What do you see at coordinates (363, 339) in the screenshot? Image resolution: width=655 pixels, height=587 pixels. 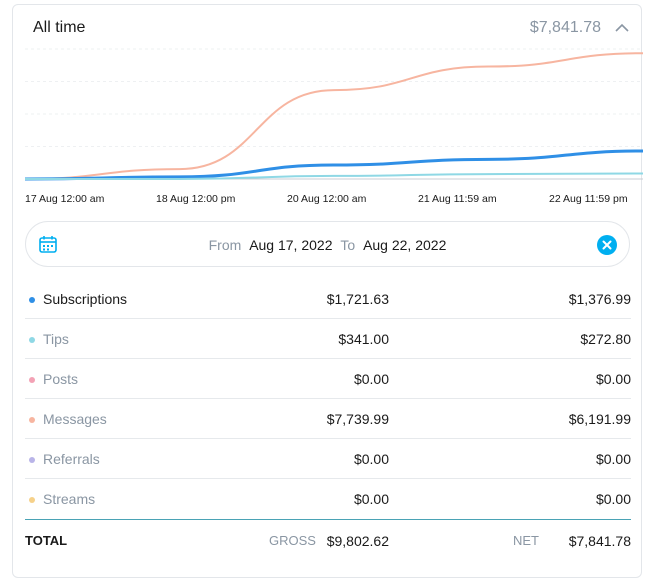 I see `gross-value: $341.00` at bounding box center [363, 339].